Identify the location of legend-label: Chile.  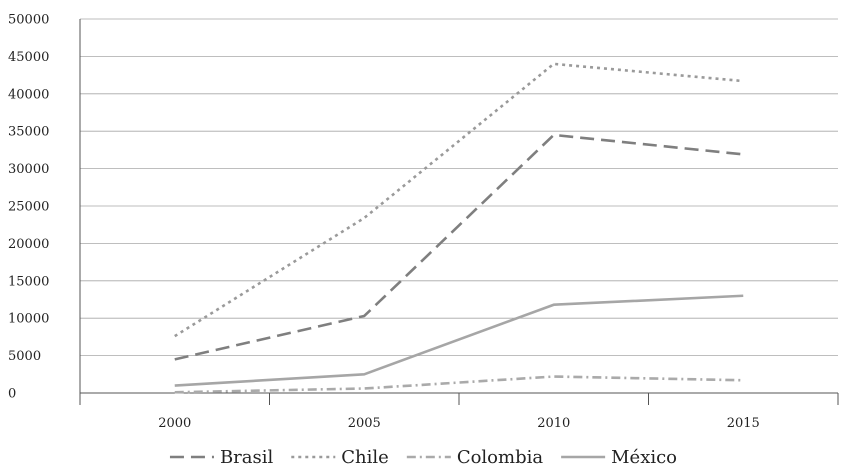
(365, 457).